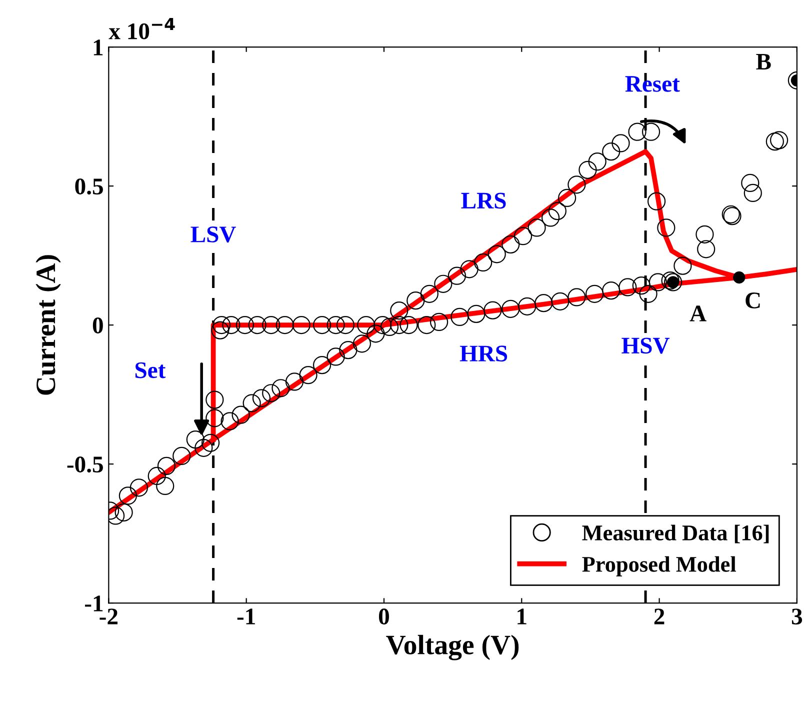  What do you see at coordinates (97, 326) in the screenshot?
I see `y-tick-label: 0` at bounding box center [97, 326].